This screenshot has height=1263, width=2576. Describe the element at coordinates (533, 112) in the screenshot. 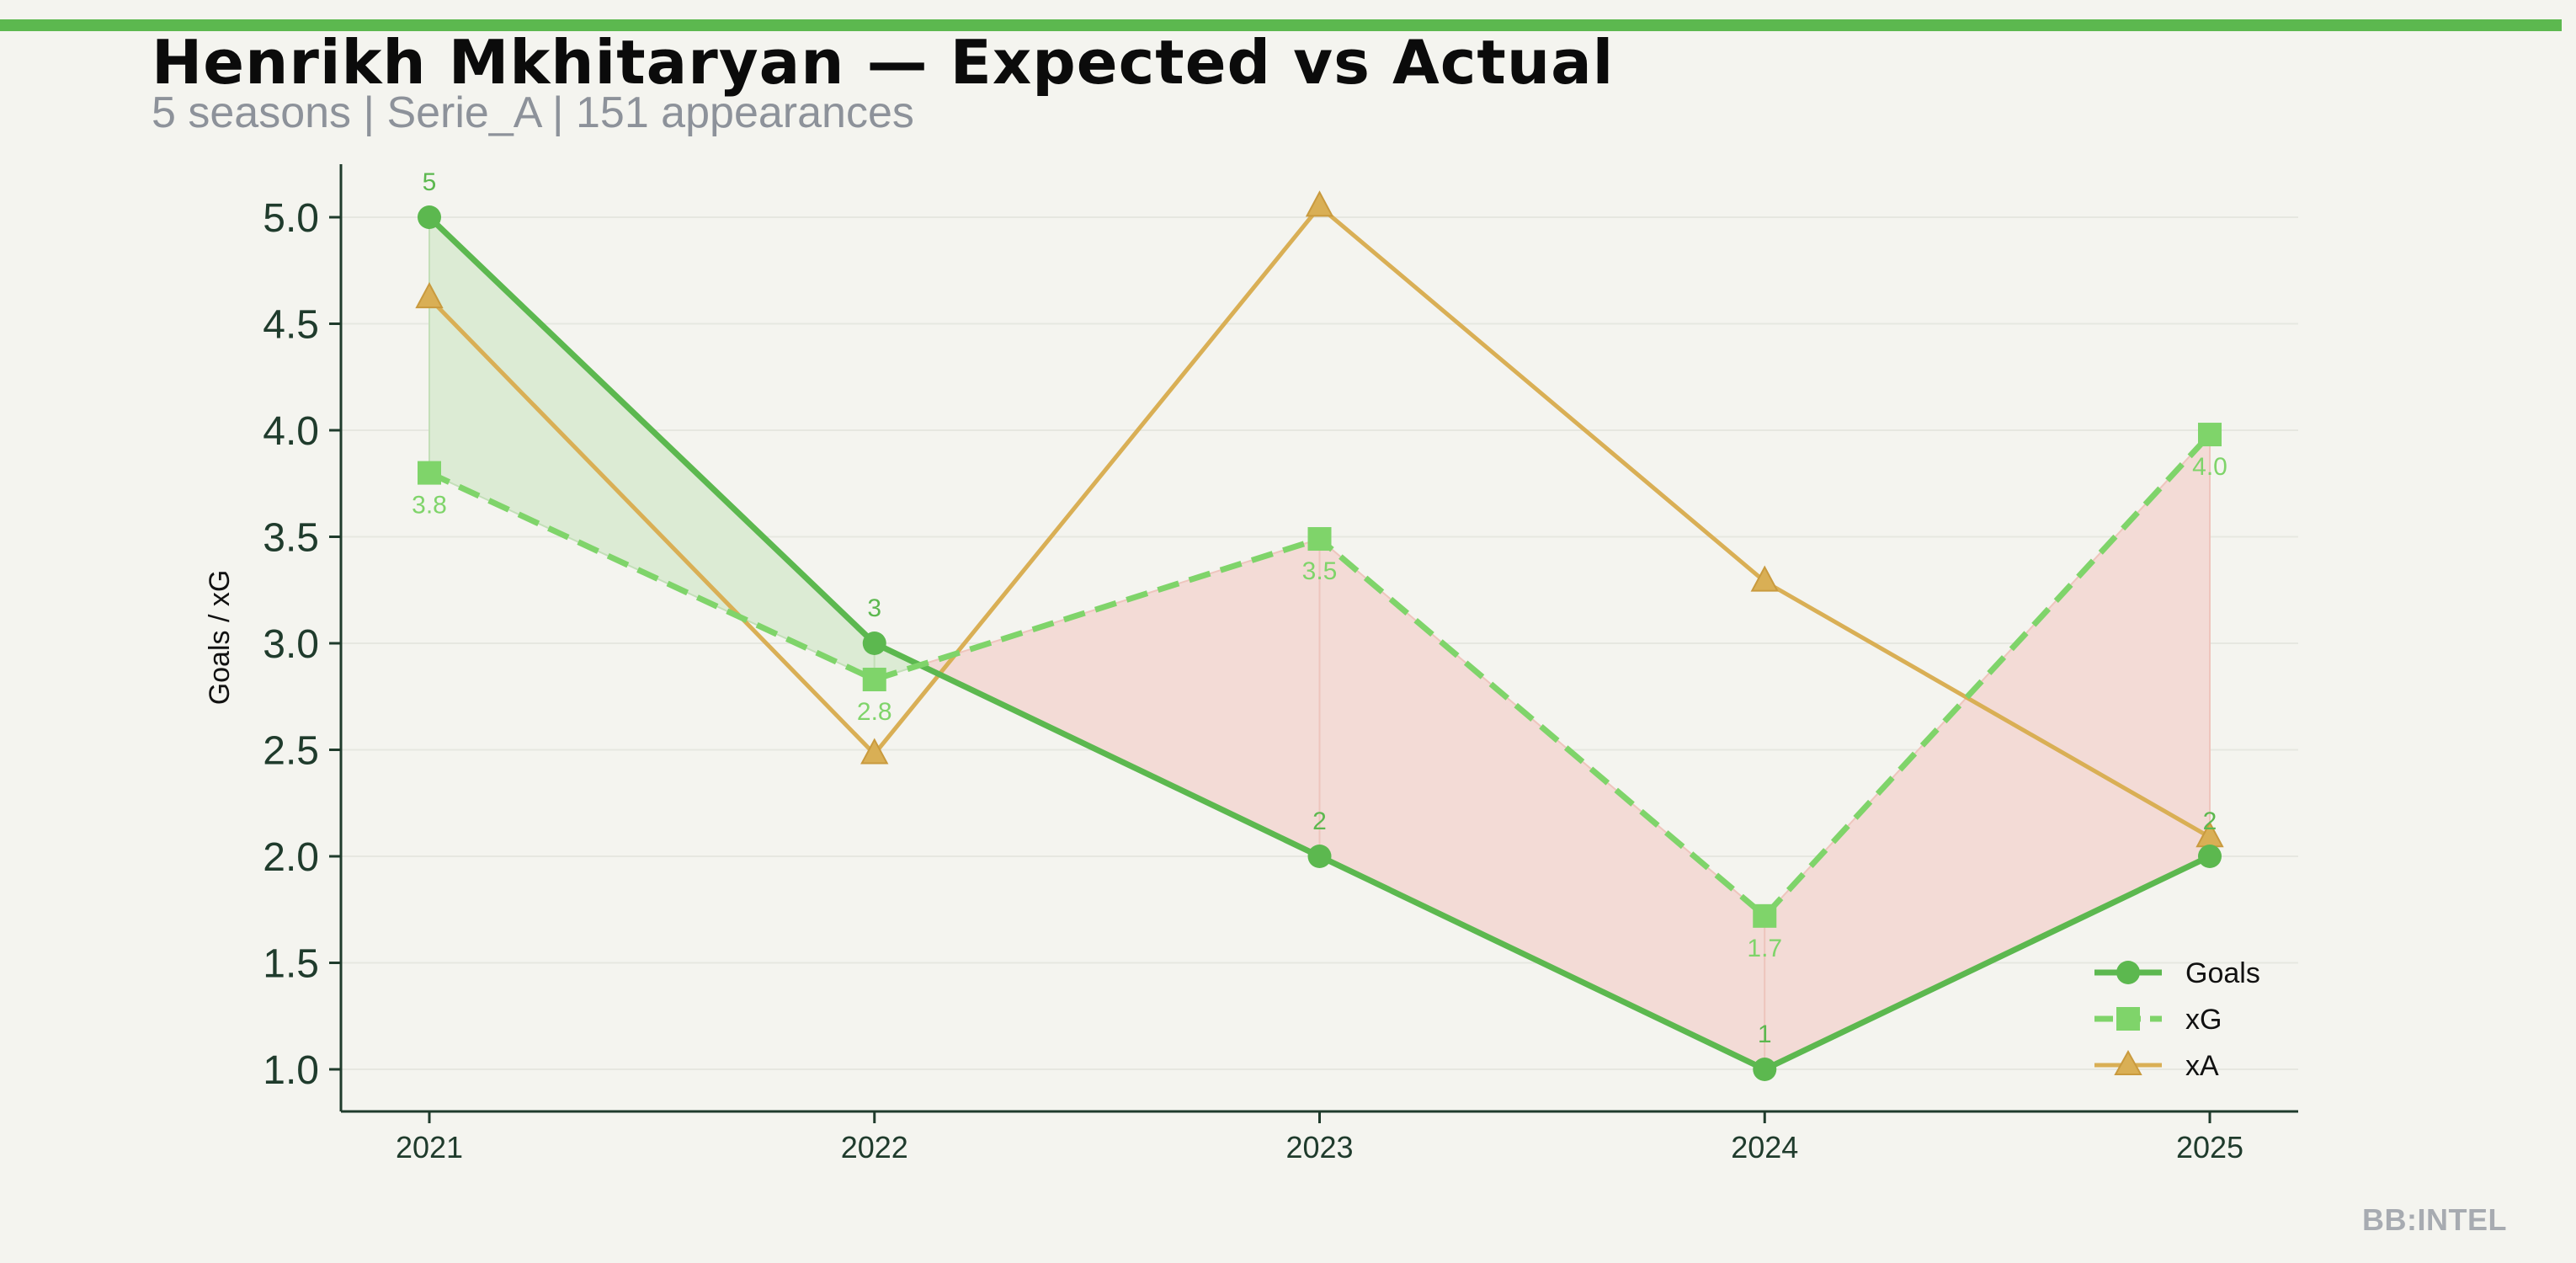

I see `chart-subtitle: 5 seasons | Serie_A | 151 appearances` at that location.